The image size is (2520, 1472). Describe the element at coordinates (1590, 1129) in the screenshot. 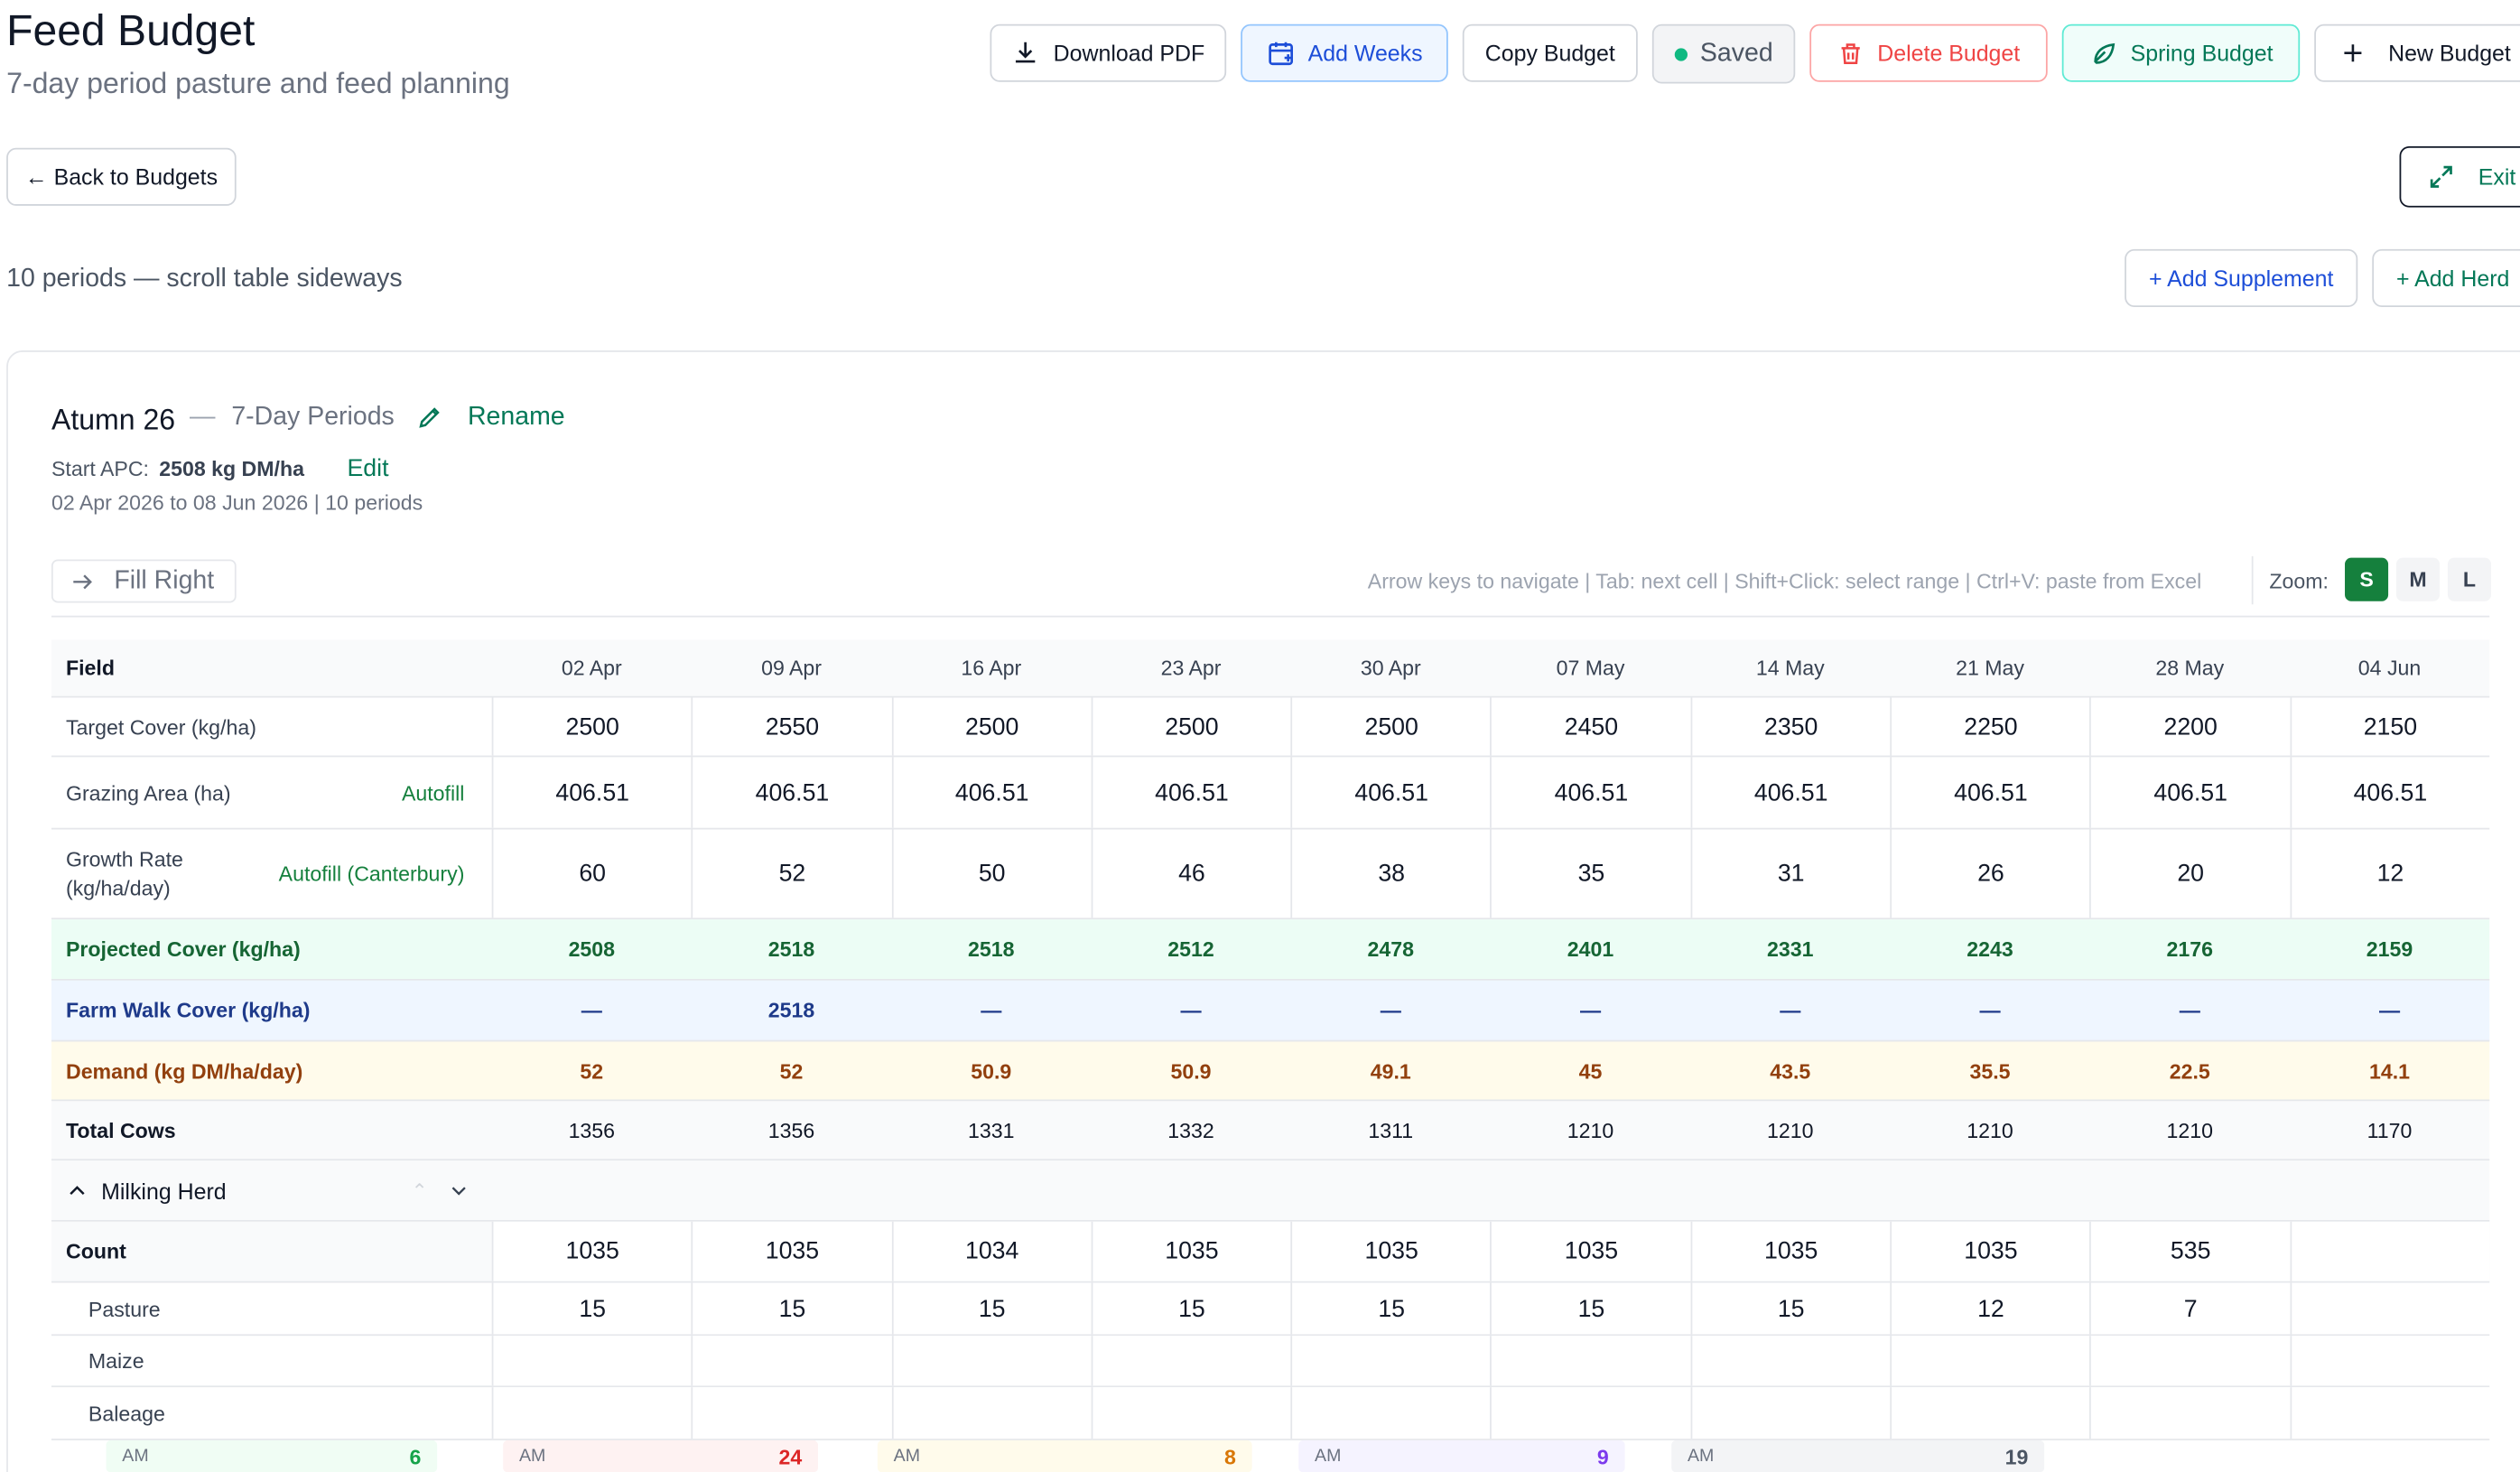

I see `grid-cell: 1210` at that location.